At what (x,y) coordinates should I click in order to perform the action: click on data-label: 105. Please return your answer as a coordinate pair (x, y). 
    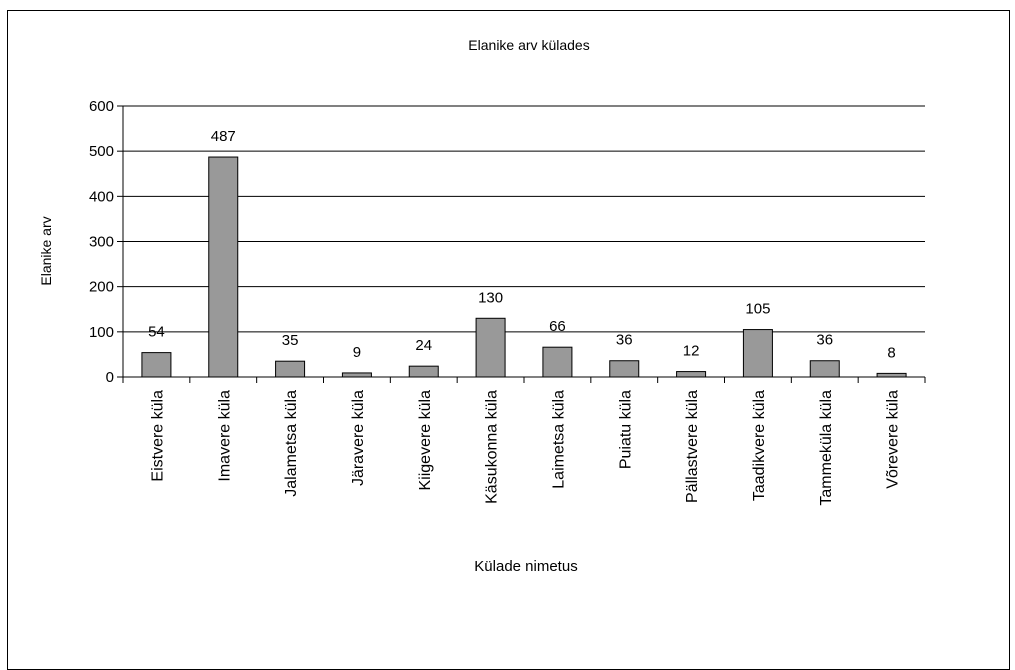
    Looking at the image, I should click on (757, 309).